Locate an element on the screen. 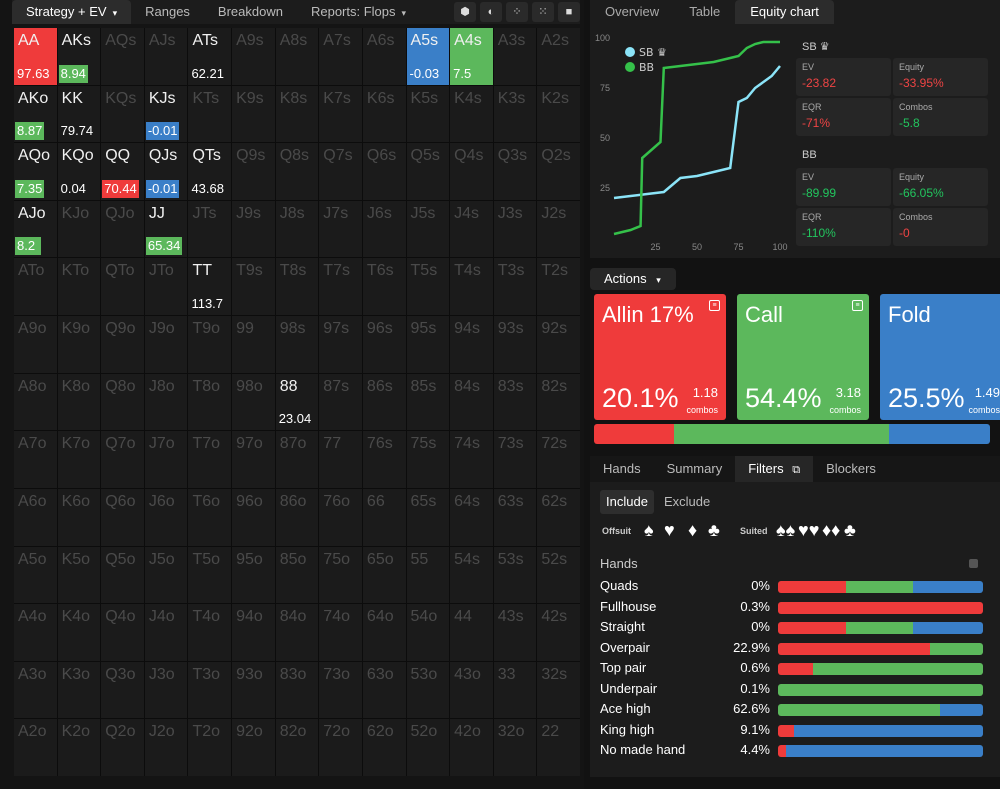 Image resolution: width=1000 pixels, height=789 pixels. hand-cell: 62o is located at coordinates (384, 747).